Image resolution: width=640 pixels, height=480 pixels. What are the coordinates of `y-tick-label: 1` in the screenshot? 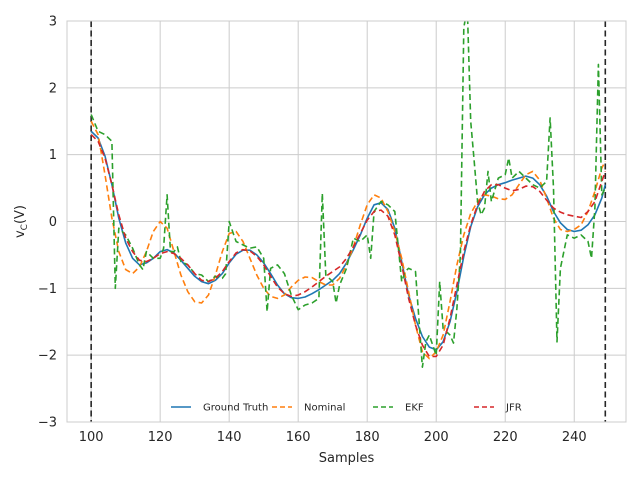 It's located at (53, 155).